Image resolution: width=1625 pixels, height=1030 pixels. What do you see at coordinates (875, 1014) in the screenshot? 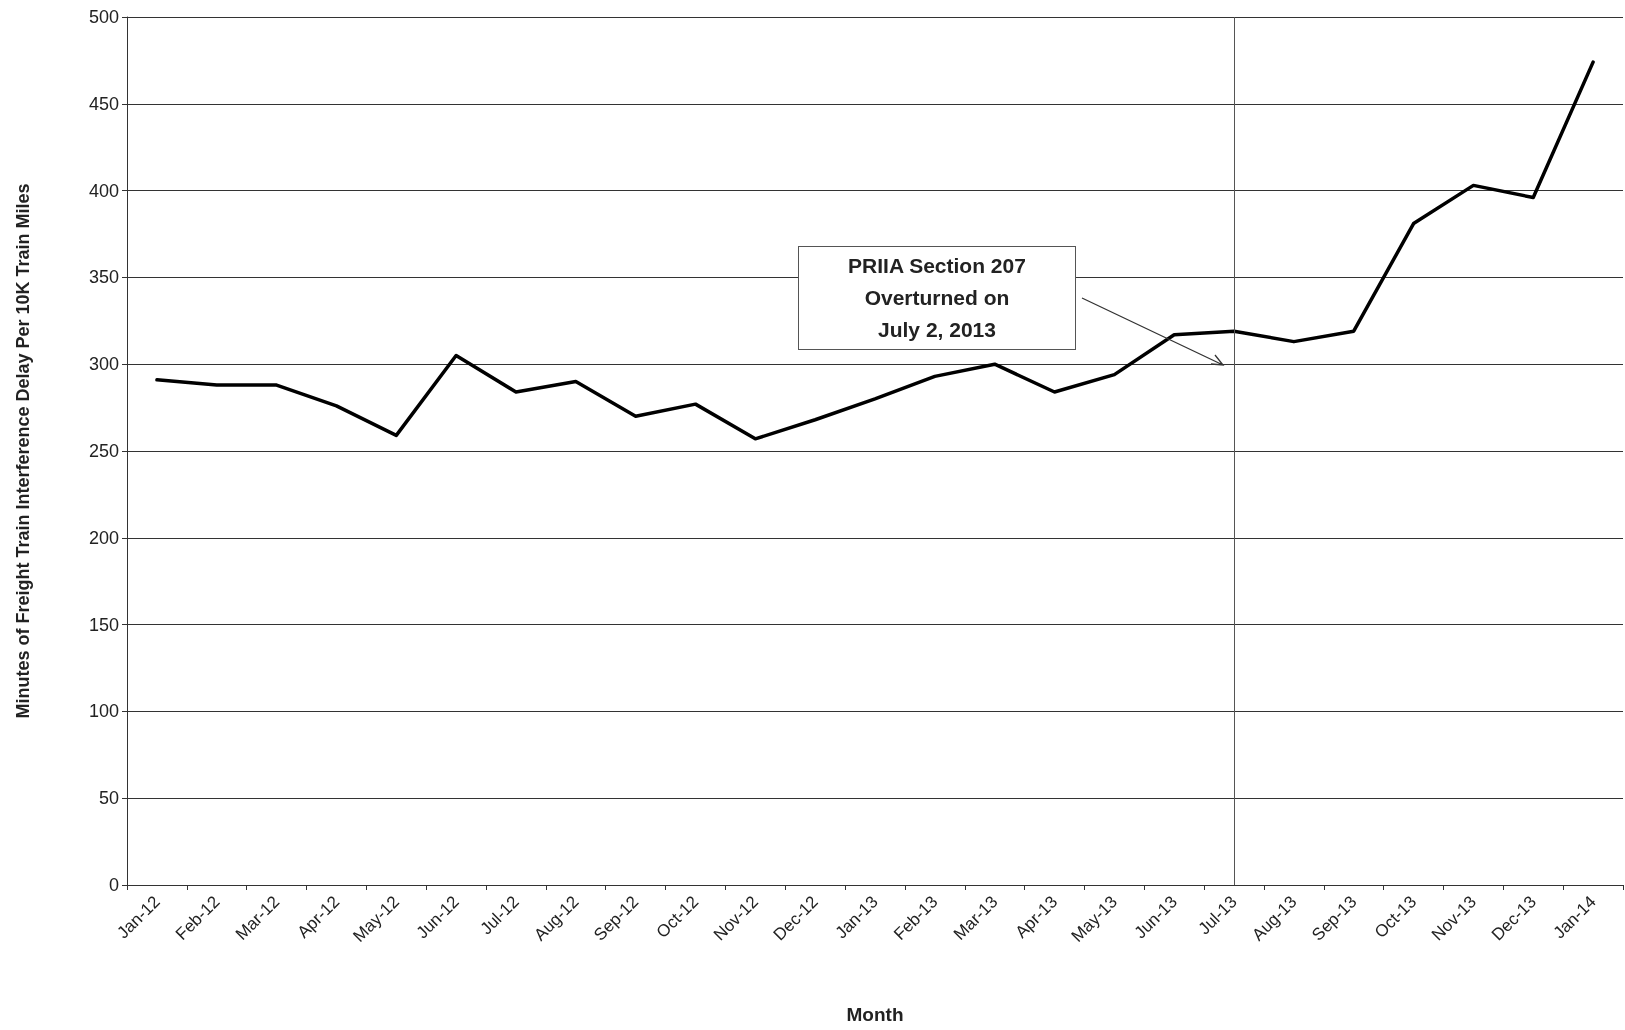
I see `x-axis-title: Month` at bounding box center [875, 1014].